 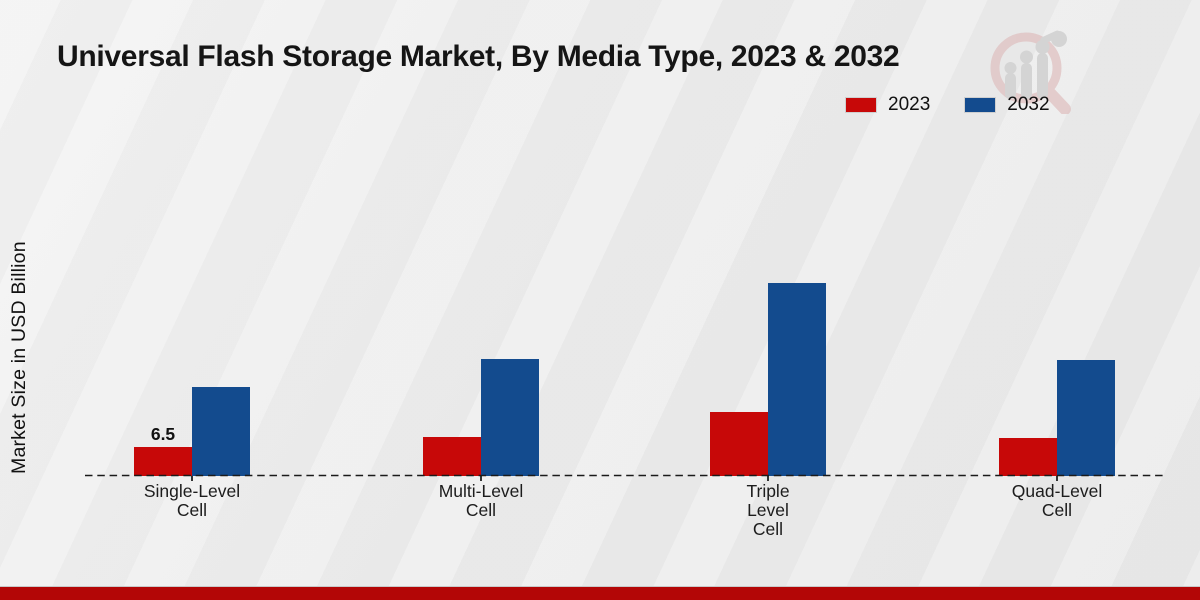 What do you see at coordinates (909, 104) in the screenshot?
I see `legend-label-2023: 2023` at bounding box center [909, 104].